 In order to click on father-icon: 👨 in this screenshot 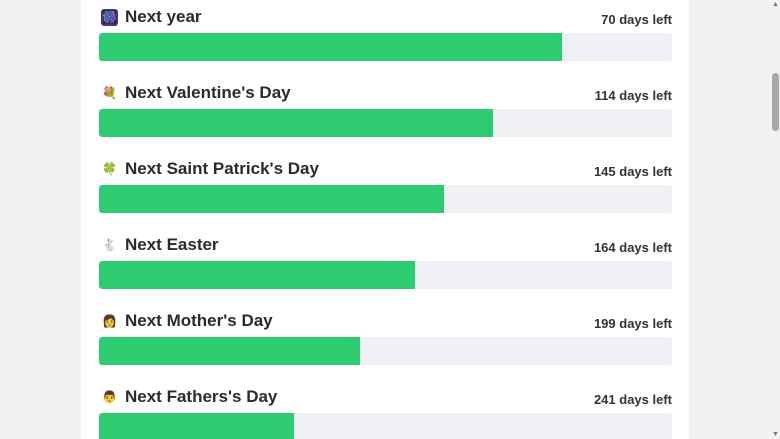, I will do `click(109, 397)`.